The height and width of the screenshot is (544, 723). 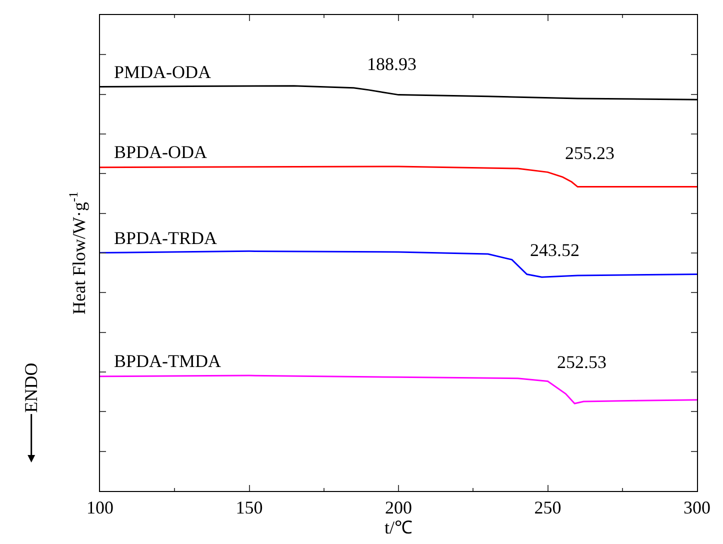 What do you see at coordinates (391, 64) in the screenshot?
I see `annotation: 188.93` at bounding box center [391, 64].